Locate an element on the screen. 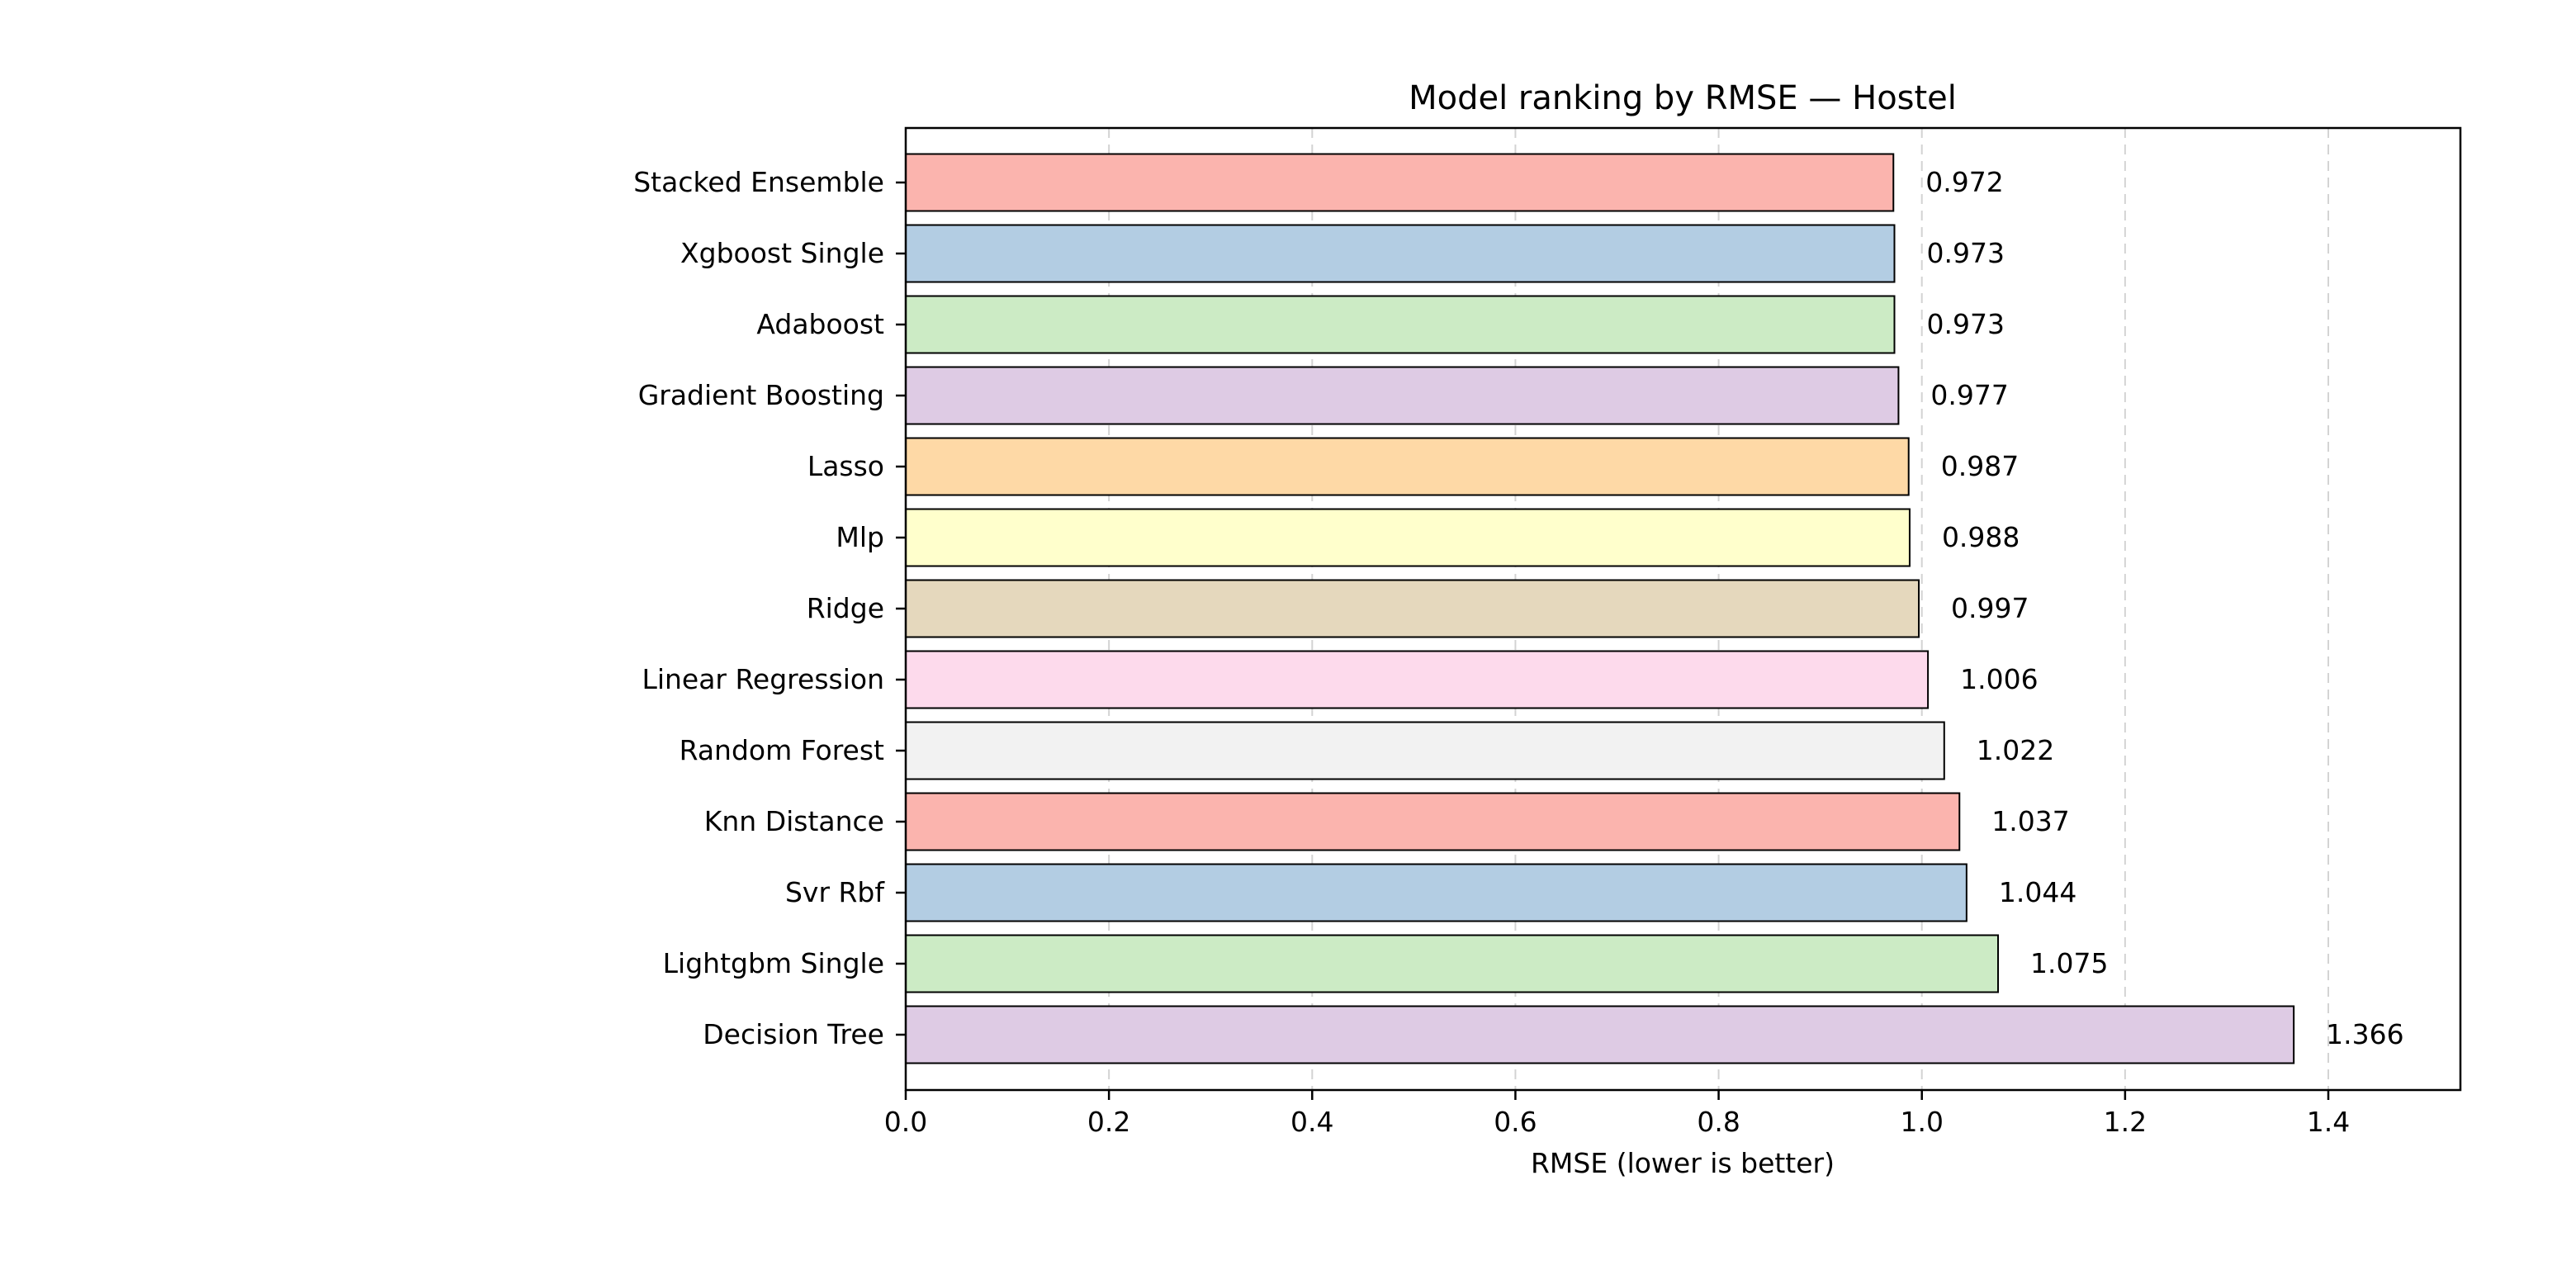 This screenshot has width=2576, height=1275. chart-title: Model ranking by RMSE — Hostel is located at coordinates (1683, 98).